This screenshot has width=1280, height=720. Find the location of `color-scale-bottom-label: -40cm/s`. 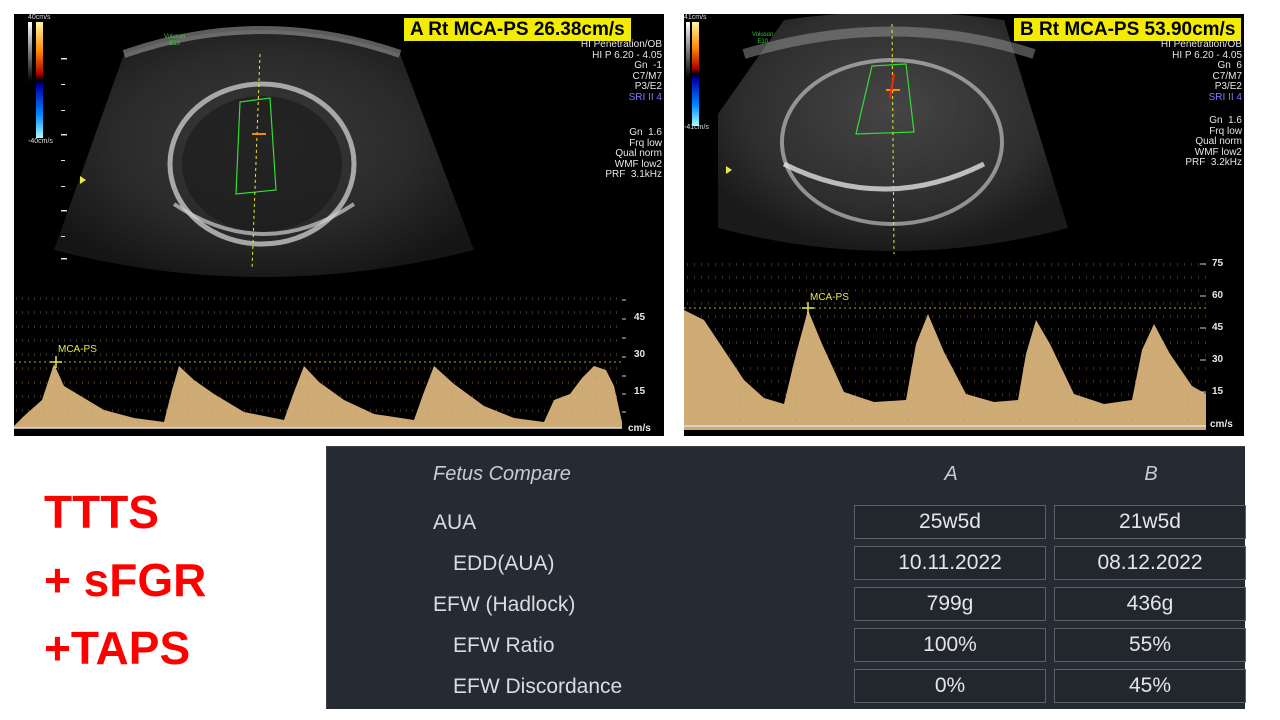

color-scale-bottom-label: -40cm/s is located at coordinates (40, 141).